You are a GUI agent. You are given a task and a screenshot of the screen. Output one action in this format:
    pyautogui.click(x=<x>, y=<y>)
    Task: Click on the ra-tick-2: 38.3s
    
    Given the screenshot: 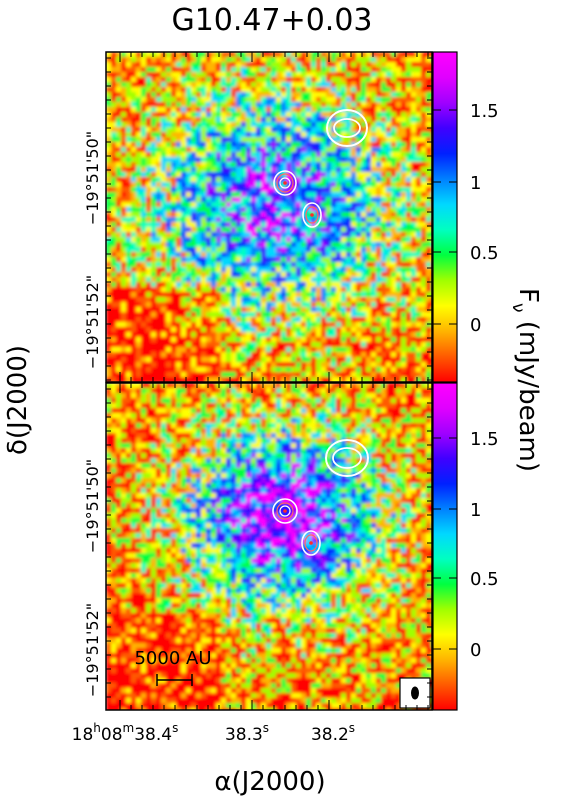 What is the action you would take?
    pyautogui.click(x=247, y=733)
    